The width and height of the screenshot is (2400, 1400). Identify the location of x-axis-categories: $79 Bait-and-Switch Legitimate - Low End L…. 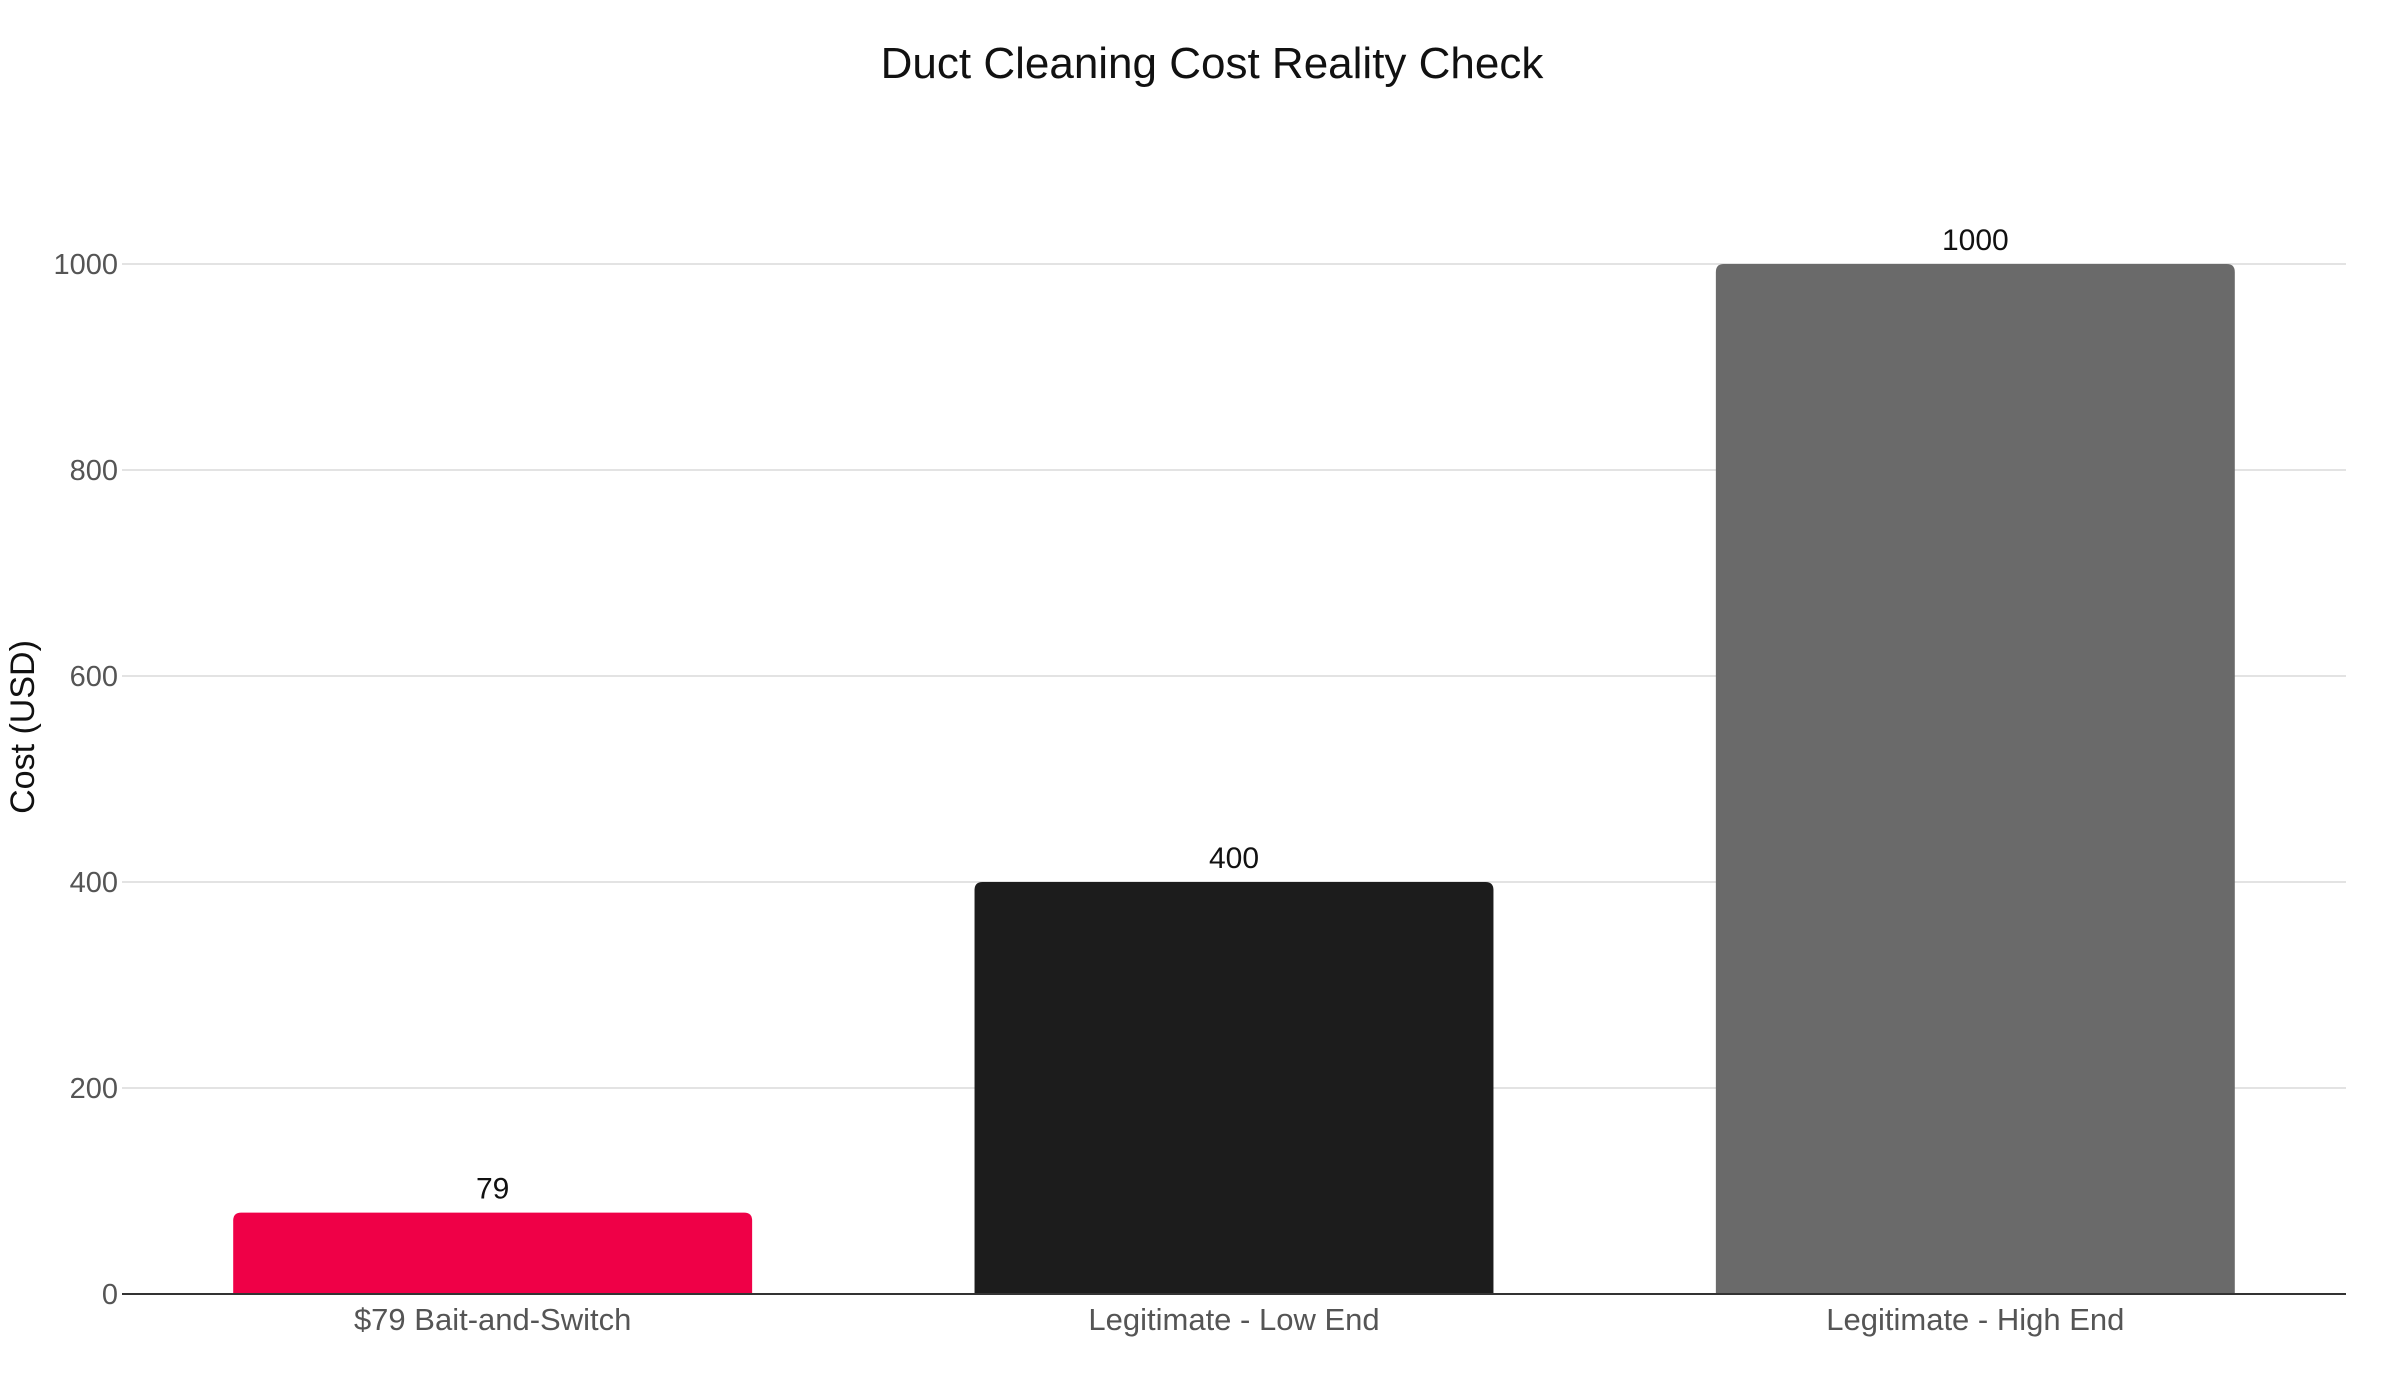
(1239, 1319).